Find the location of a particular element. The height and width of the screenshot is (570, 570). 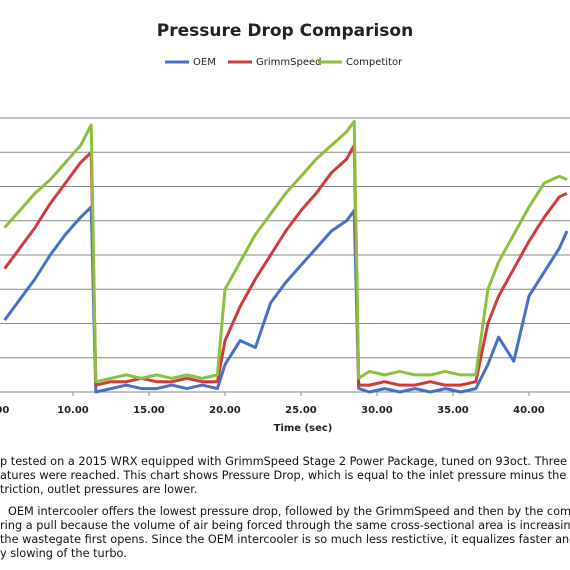

x-tick-label: 5.00 is located at coordinates (4, 410).